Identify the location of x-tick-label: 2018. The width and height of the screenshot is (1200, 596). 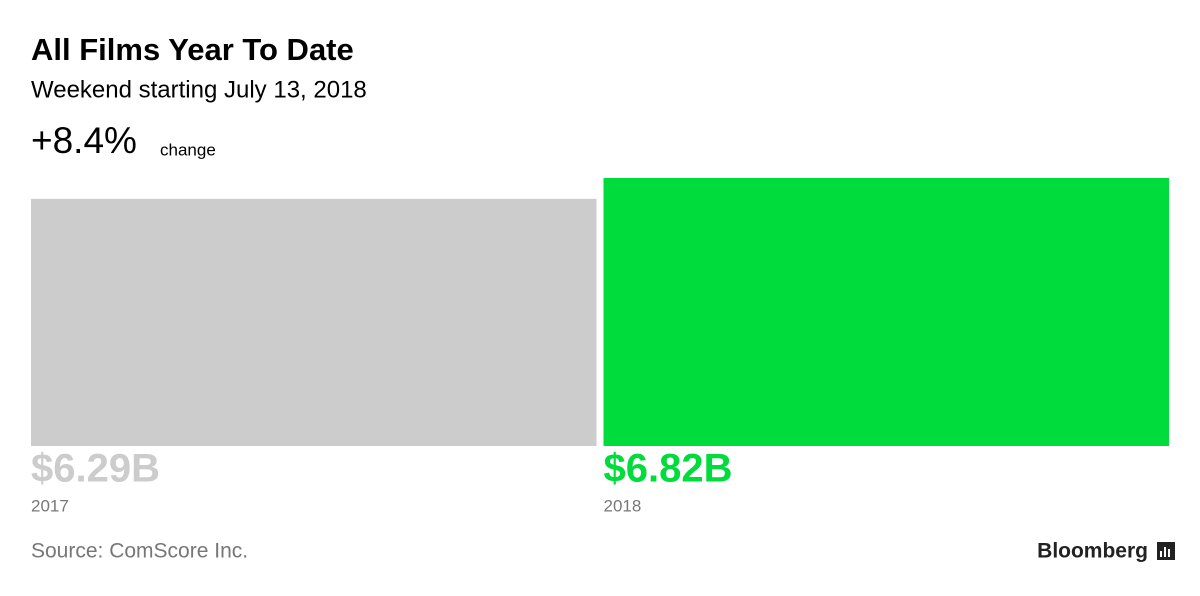
(623, 505).